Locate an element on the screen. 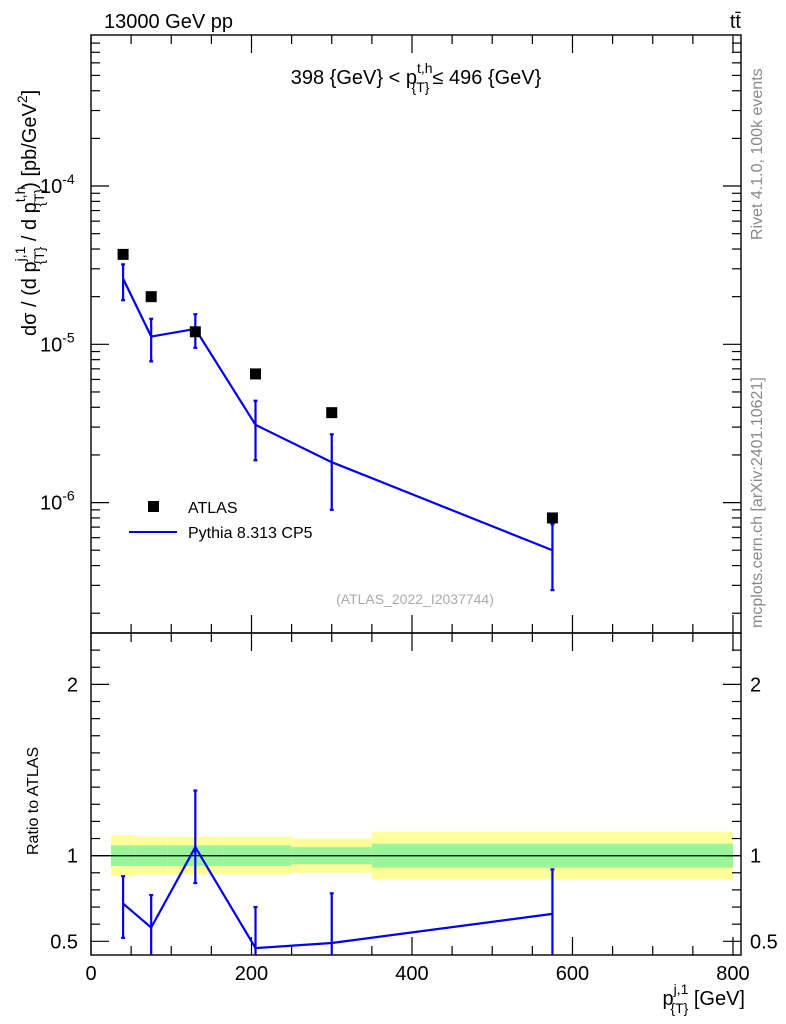 The image size is (786, 1024). x-tick-label: 800 is located at coordinates (732, 974).